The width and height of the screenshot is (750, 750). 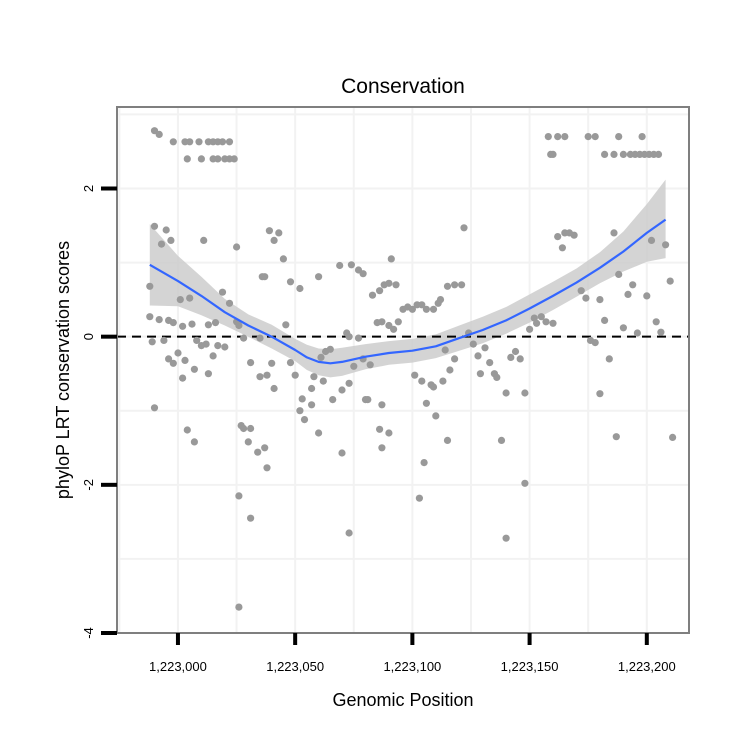 I want to click on x-tick-label: 1,223,200, so click(x=647, y=666).